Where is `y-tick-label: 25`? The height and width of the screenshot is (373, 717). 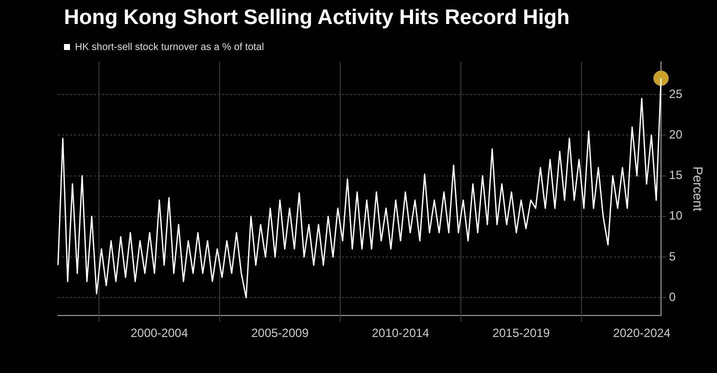
y-tick-label: 25 is located at coordinates (676, 93).